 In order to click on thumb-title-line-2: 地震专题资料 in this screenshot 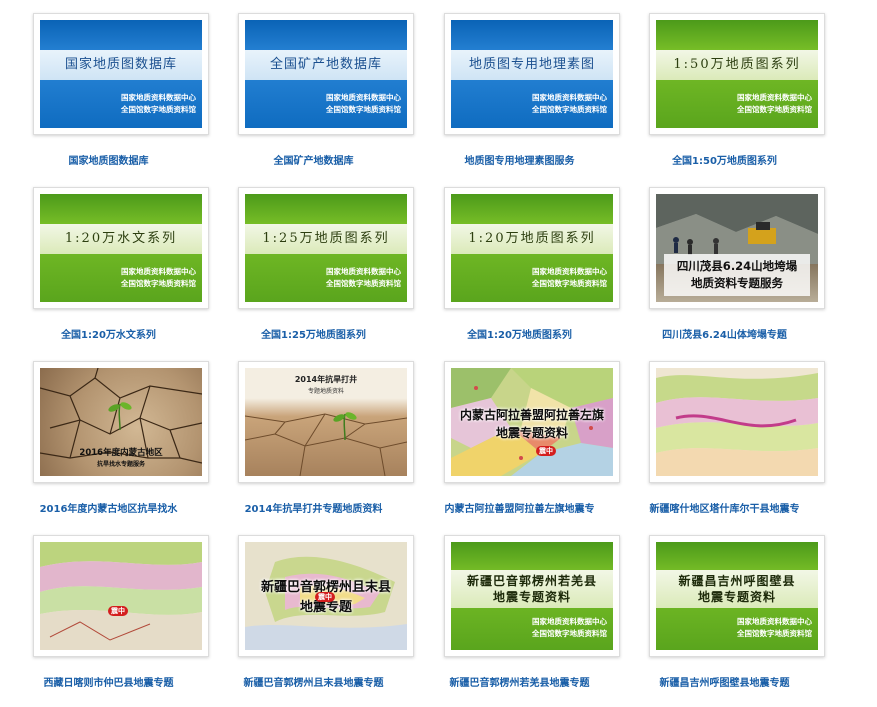, I will do `click(531, 597)`.